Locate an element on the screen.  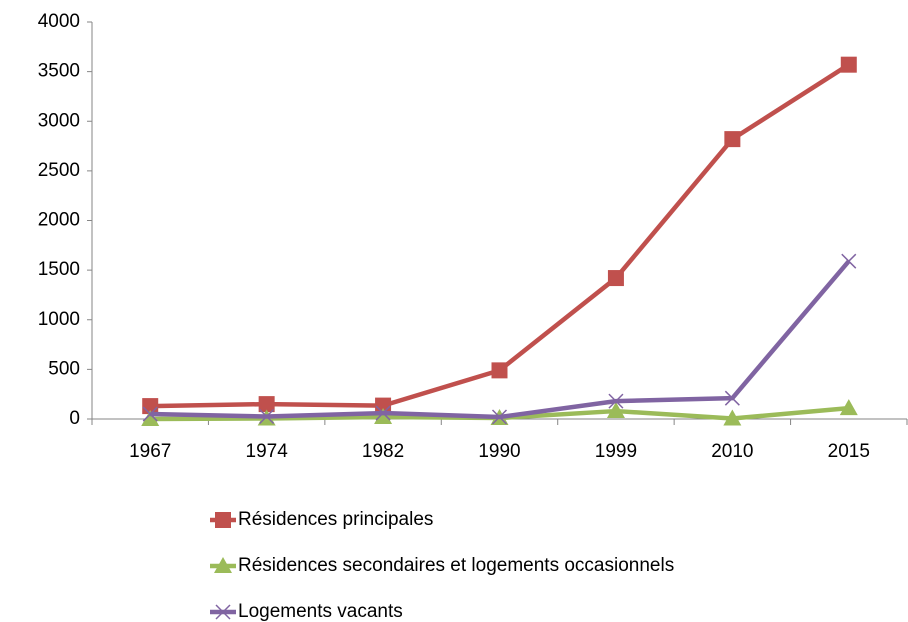
y-tick-label: 4000 is located at coordinates (59, 21).